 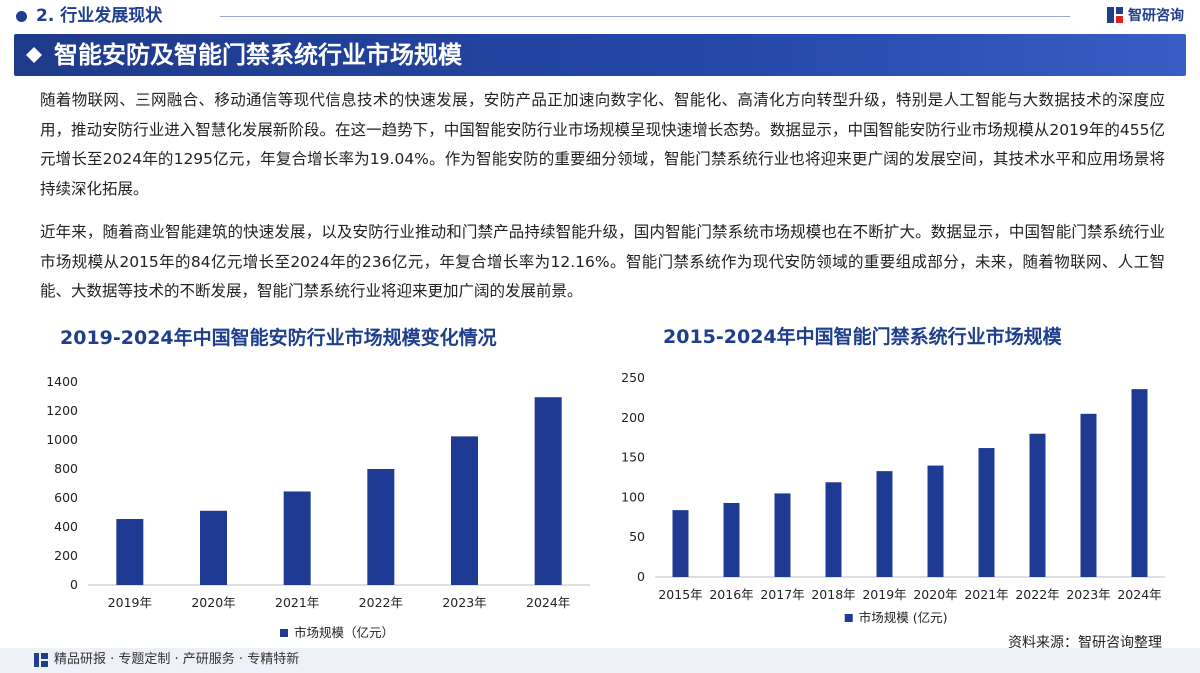 I want to click on header-divider, so click(x=645, y=16).